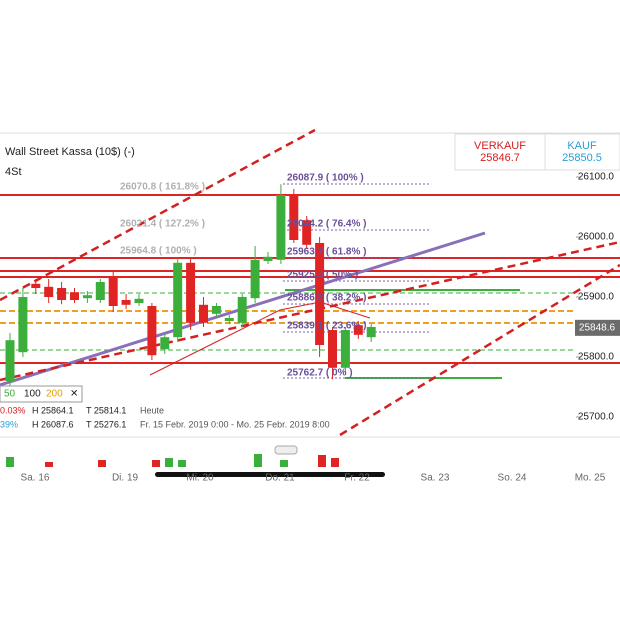  What do you see at coordinates (74, 394) in the screenshot?
I see `close-icon: ✕` at bounding box center [74, 394].